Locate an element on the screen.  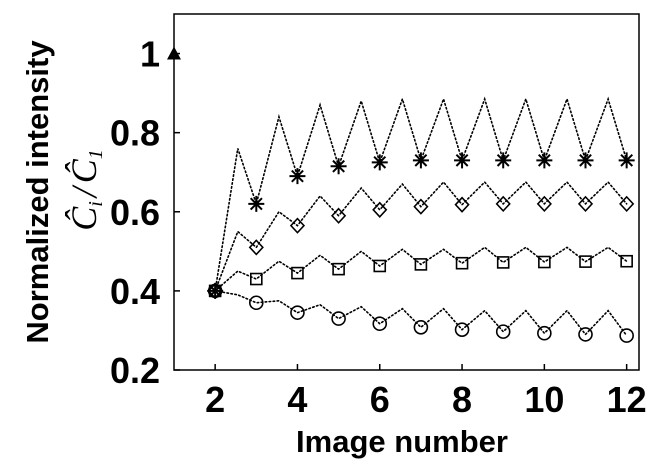
series-line-circle is located at coordinates (421, 313).